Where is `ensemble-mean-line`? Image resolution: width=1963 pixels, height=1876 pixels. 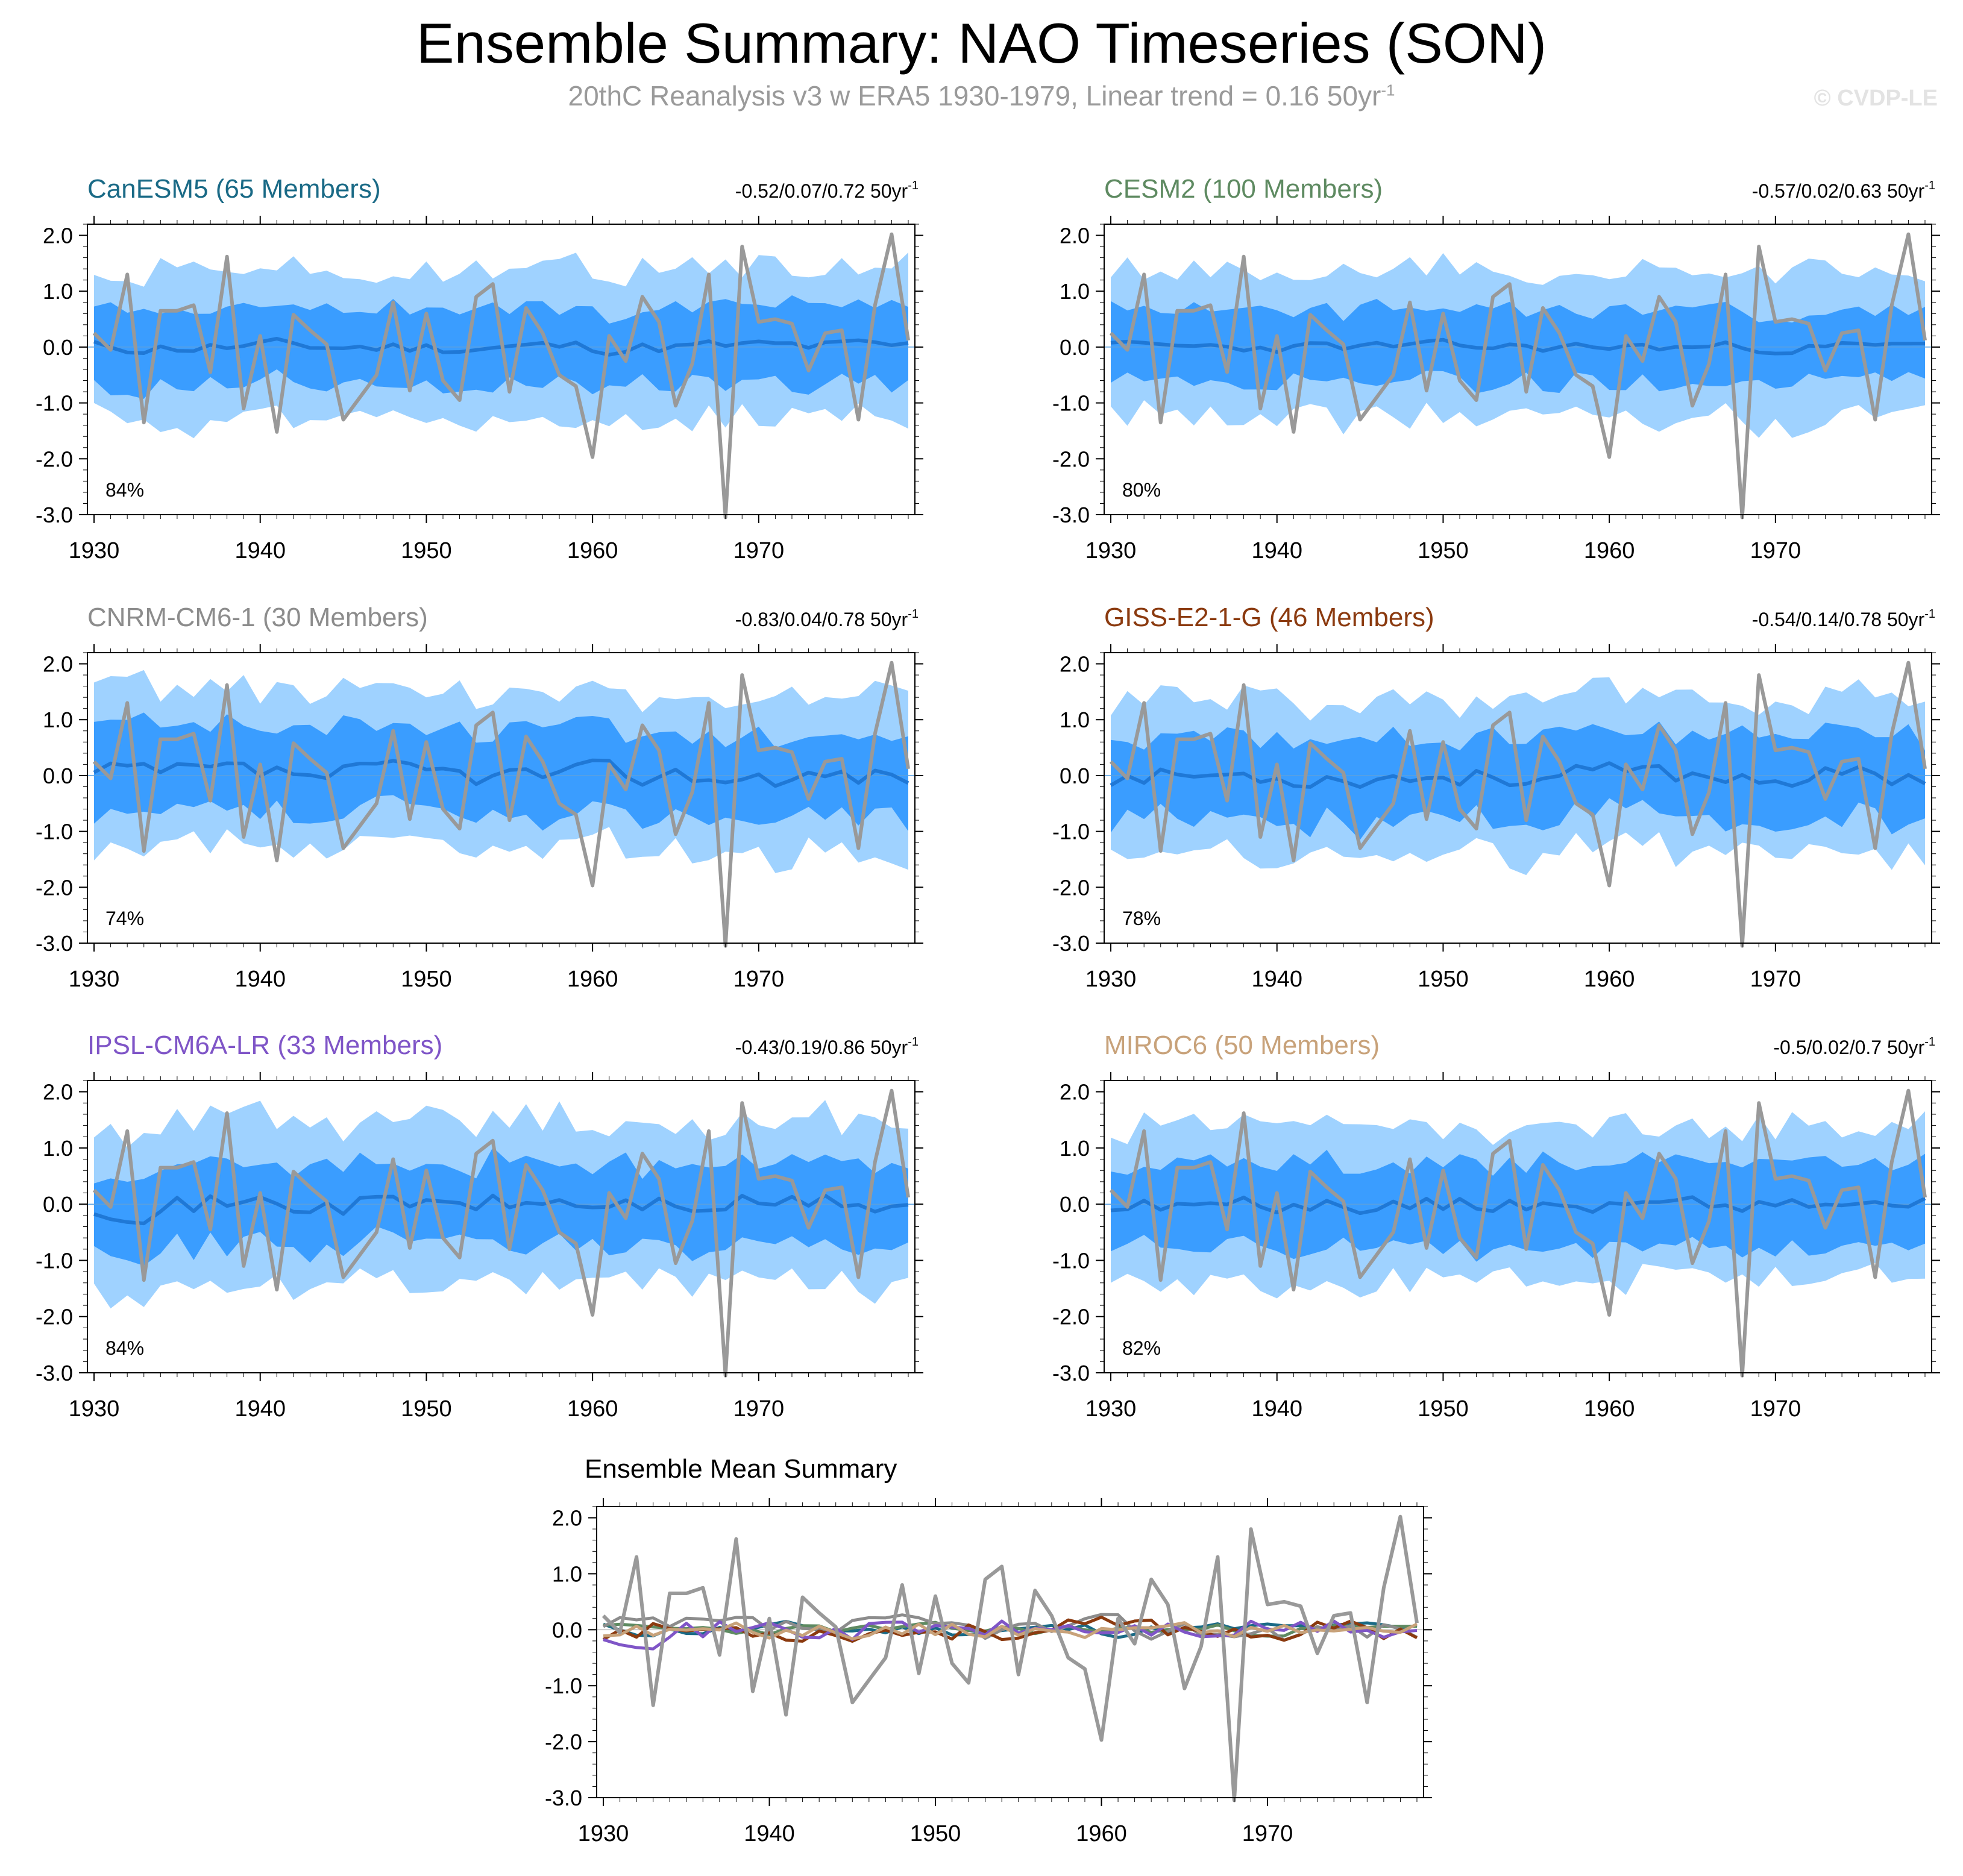 ensemble-mean-line is located at coordinates (1518, 775).